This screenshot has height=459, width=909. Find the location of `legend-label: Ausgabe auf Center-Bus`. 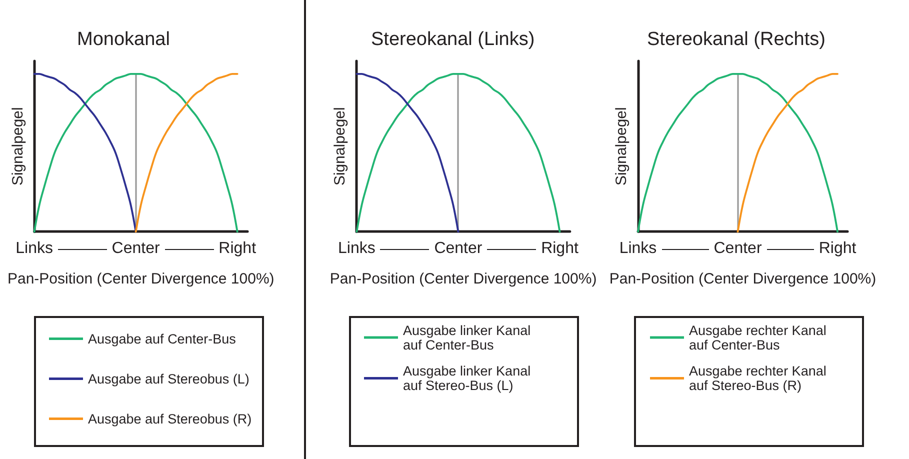

legend-label: Ausgabe auf Center-Bus is located at coordinates (162, 338).